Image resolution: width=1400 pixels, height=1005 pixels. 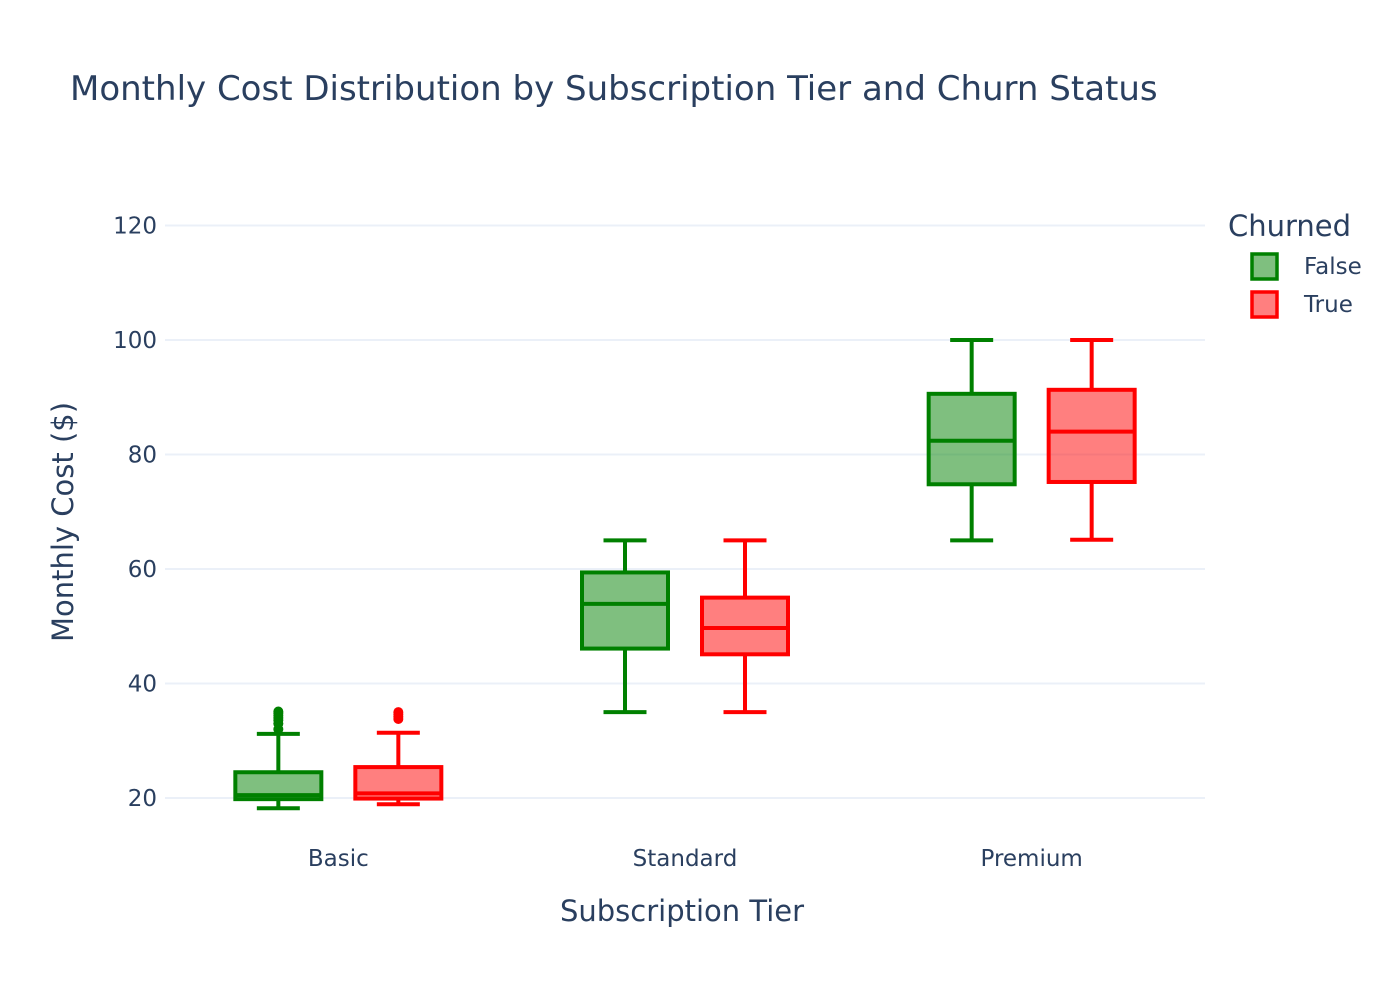 I want to click on legend-title: Churned, so click(x=1289, y=226).